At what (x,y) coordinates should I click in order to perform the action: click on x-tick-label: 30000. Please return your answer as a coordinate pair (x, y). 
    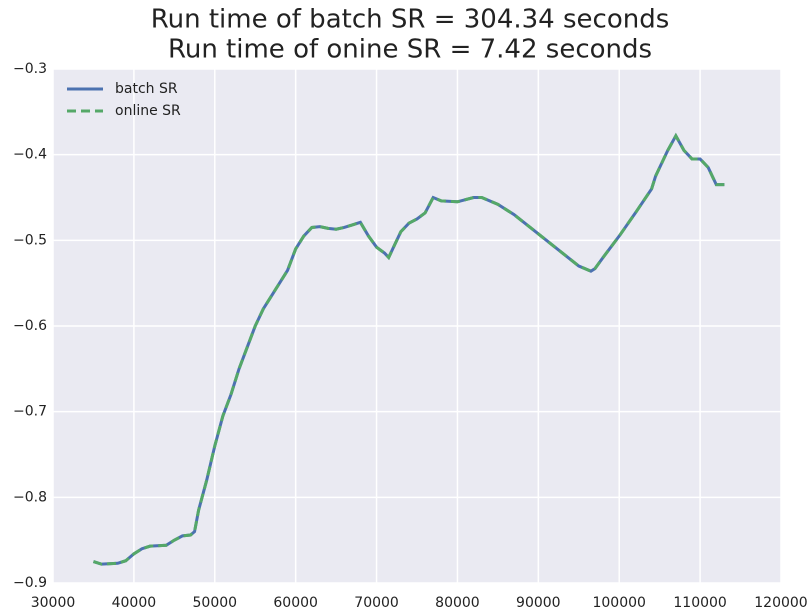
    Looking at the image, I should click on (53, 603).